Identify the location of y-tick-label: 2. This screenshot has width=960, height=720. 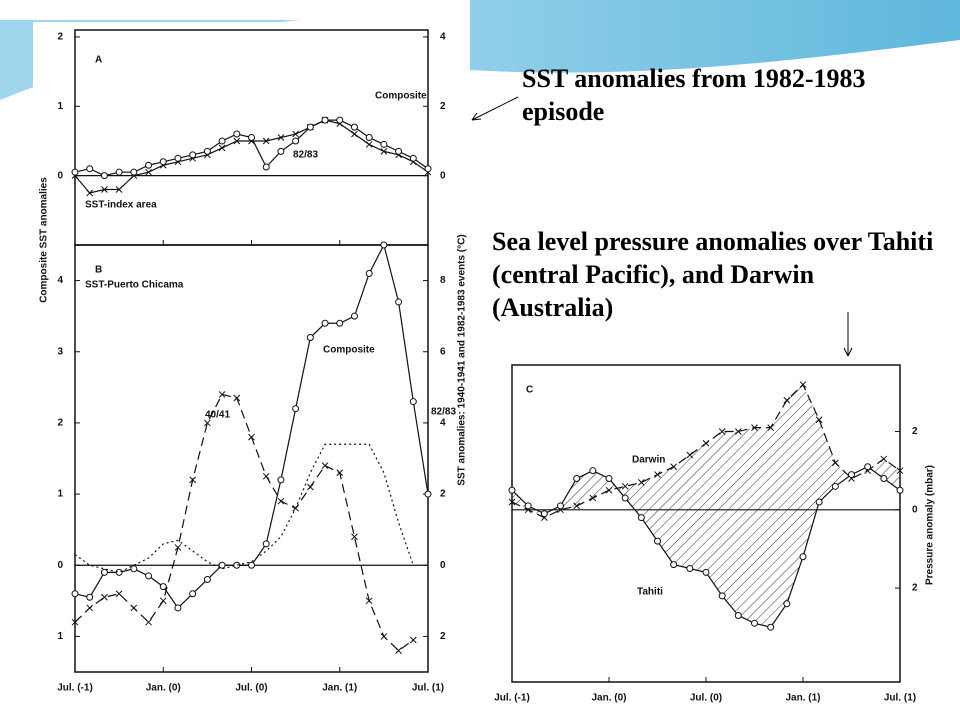
(60, 37).